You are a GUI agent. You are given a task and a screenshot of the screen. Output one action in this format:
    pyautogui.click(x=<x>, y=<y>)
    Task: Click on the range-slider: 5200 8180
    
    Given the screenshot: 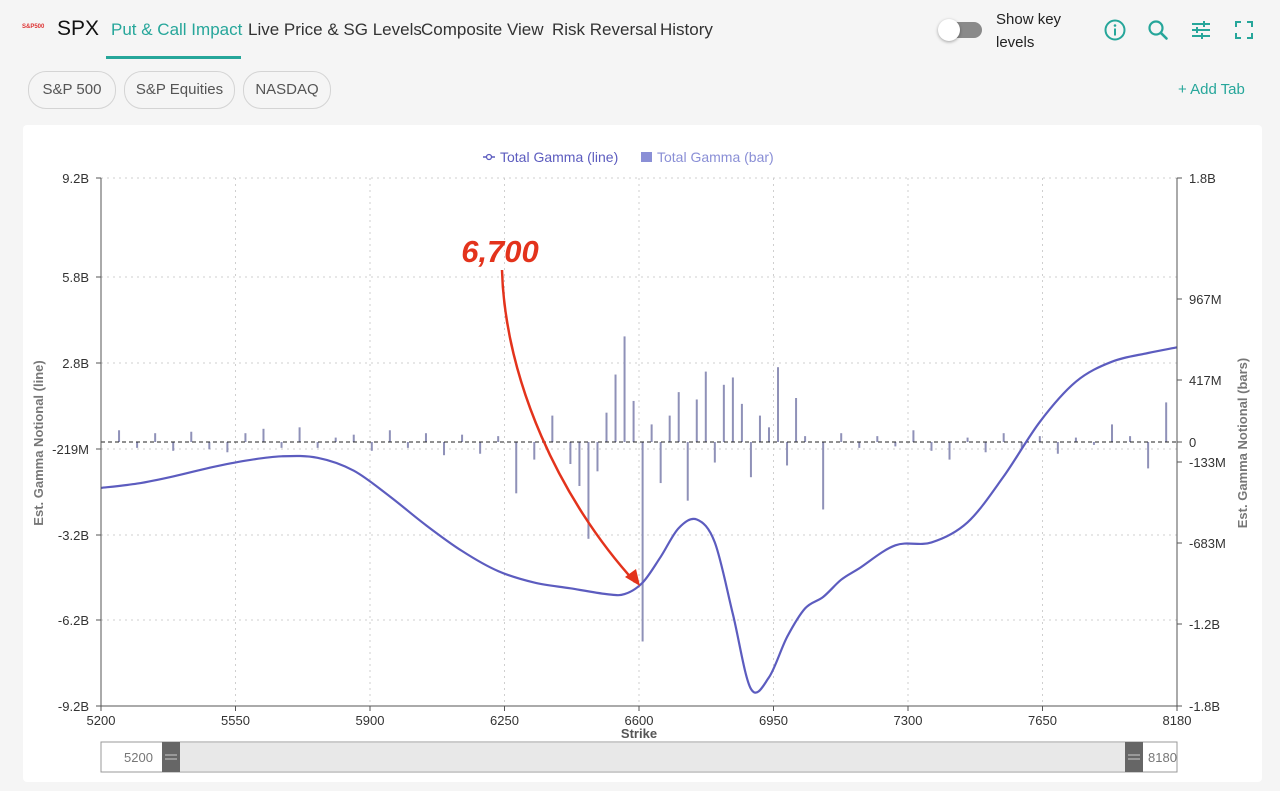 What is the action you would take?
    pyautogui.click(x=639, y=757)
    